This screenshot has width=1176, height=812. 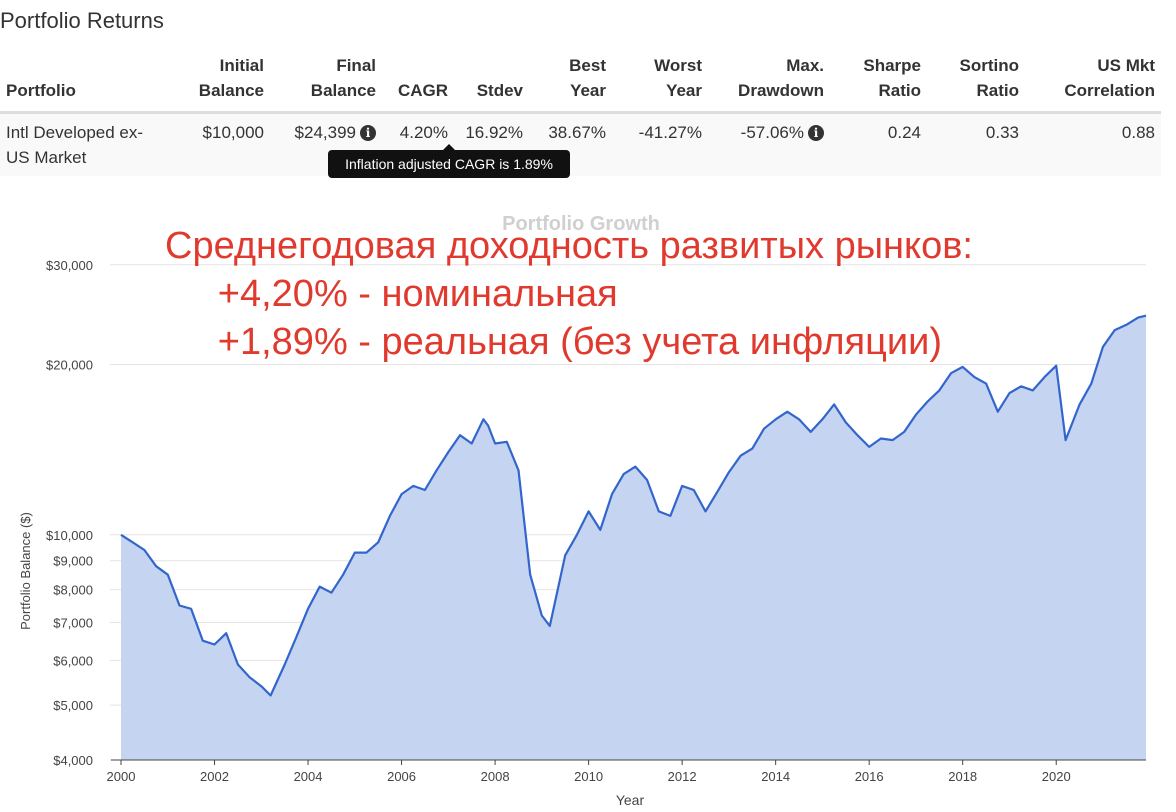 What do you see at coordinates (82, 20) in the screenshot?
I see `section-title: Portfolio Returns` at bounding box center [82, 20].